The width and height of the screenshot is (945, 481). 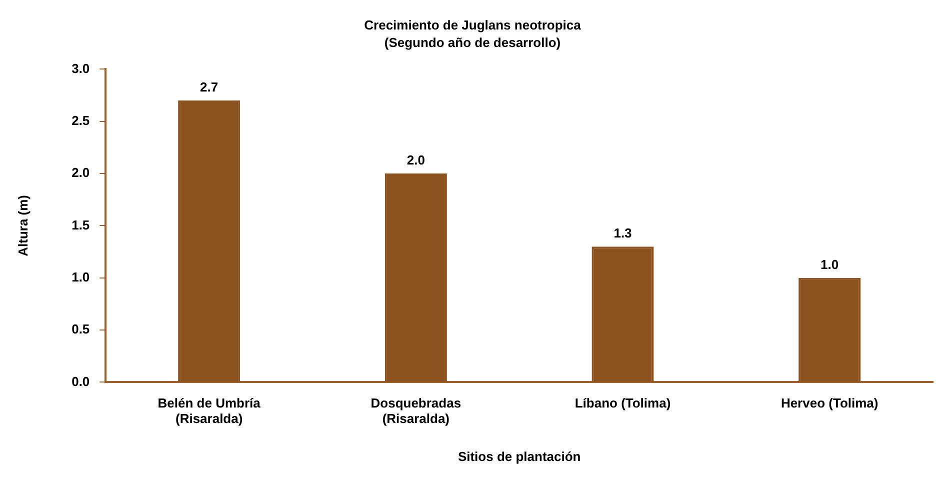 What do you see at coordinates (623, 233) in the screenshot?
I see `data-label: 1.3` at bounding box center [623, 233].